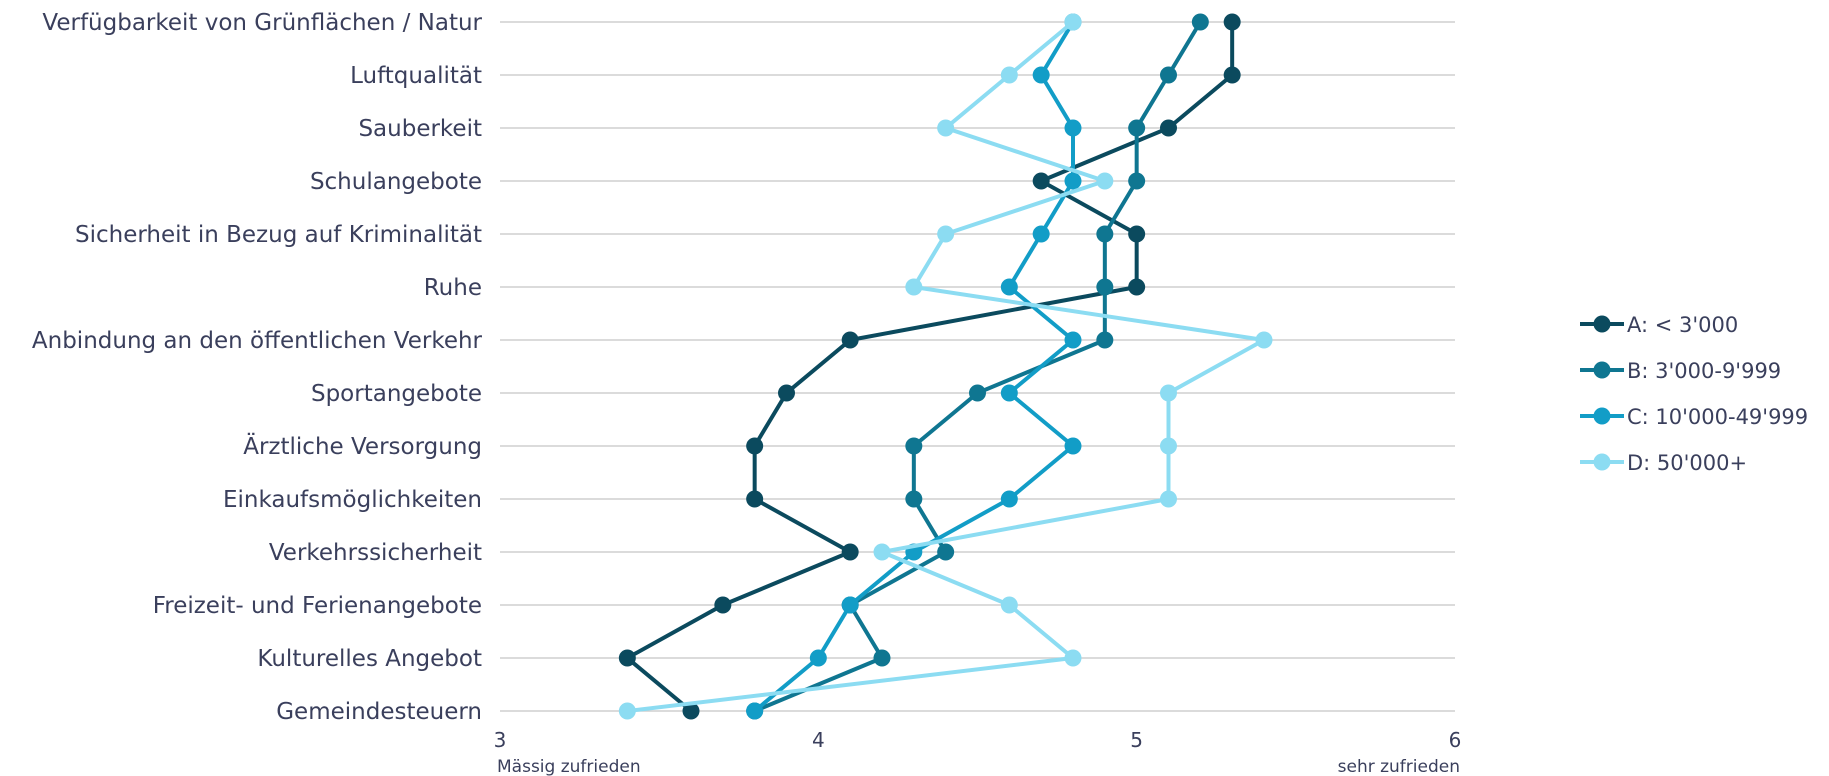 Image resolution: width=1829 pixels, height=776 pixels. Describe the element at coordinates (352, 500) in the screenshot. I see `category-label: Einkaufsmöglichkeiten` at that location.